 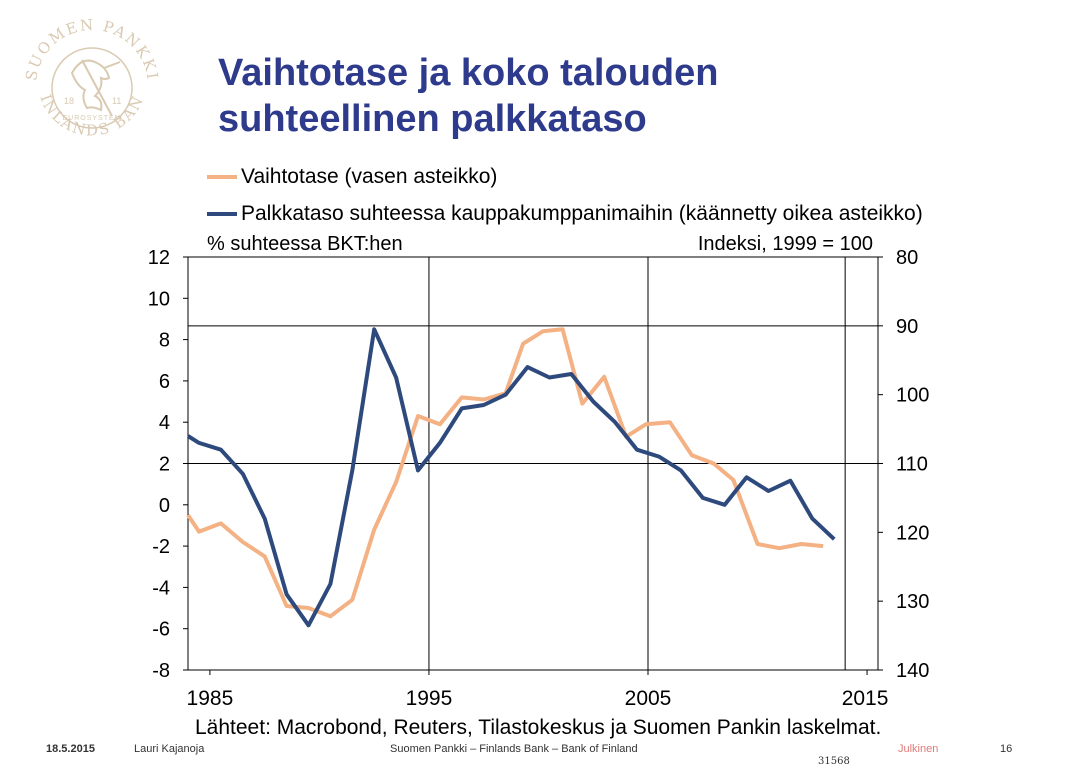 What do you see at coordinates (912, 602) in the screenshot?
I see `right-axis-tick-label: 130` at bounding box center [912, 602].